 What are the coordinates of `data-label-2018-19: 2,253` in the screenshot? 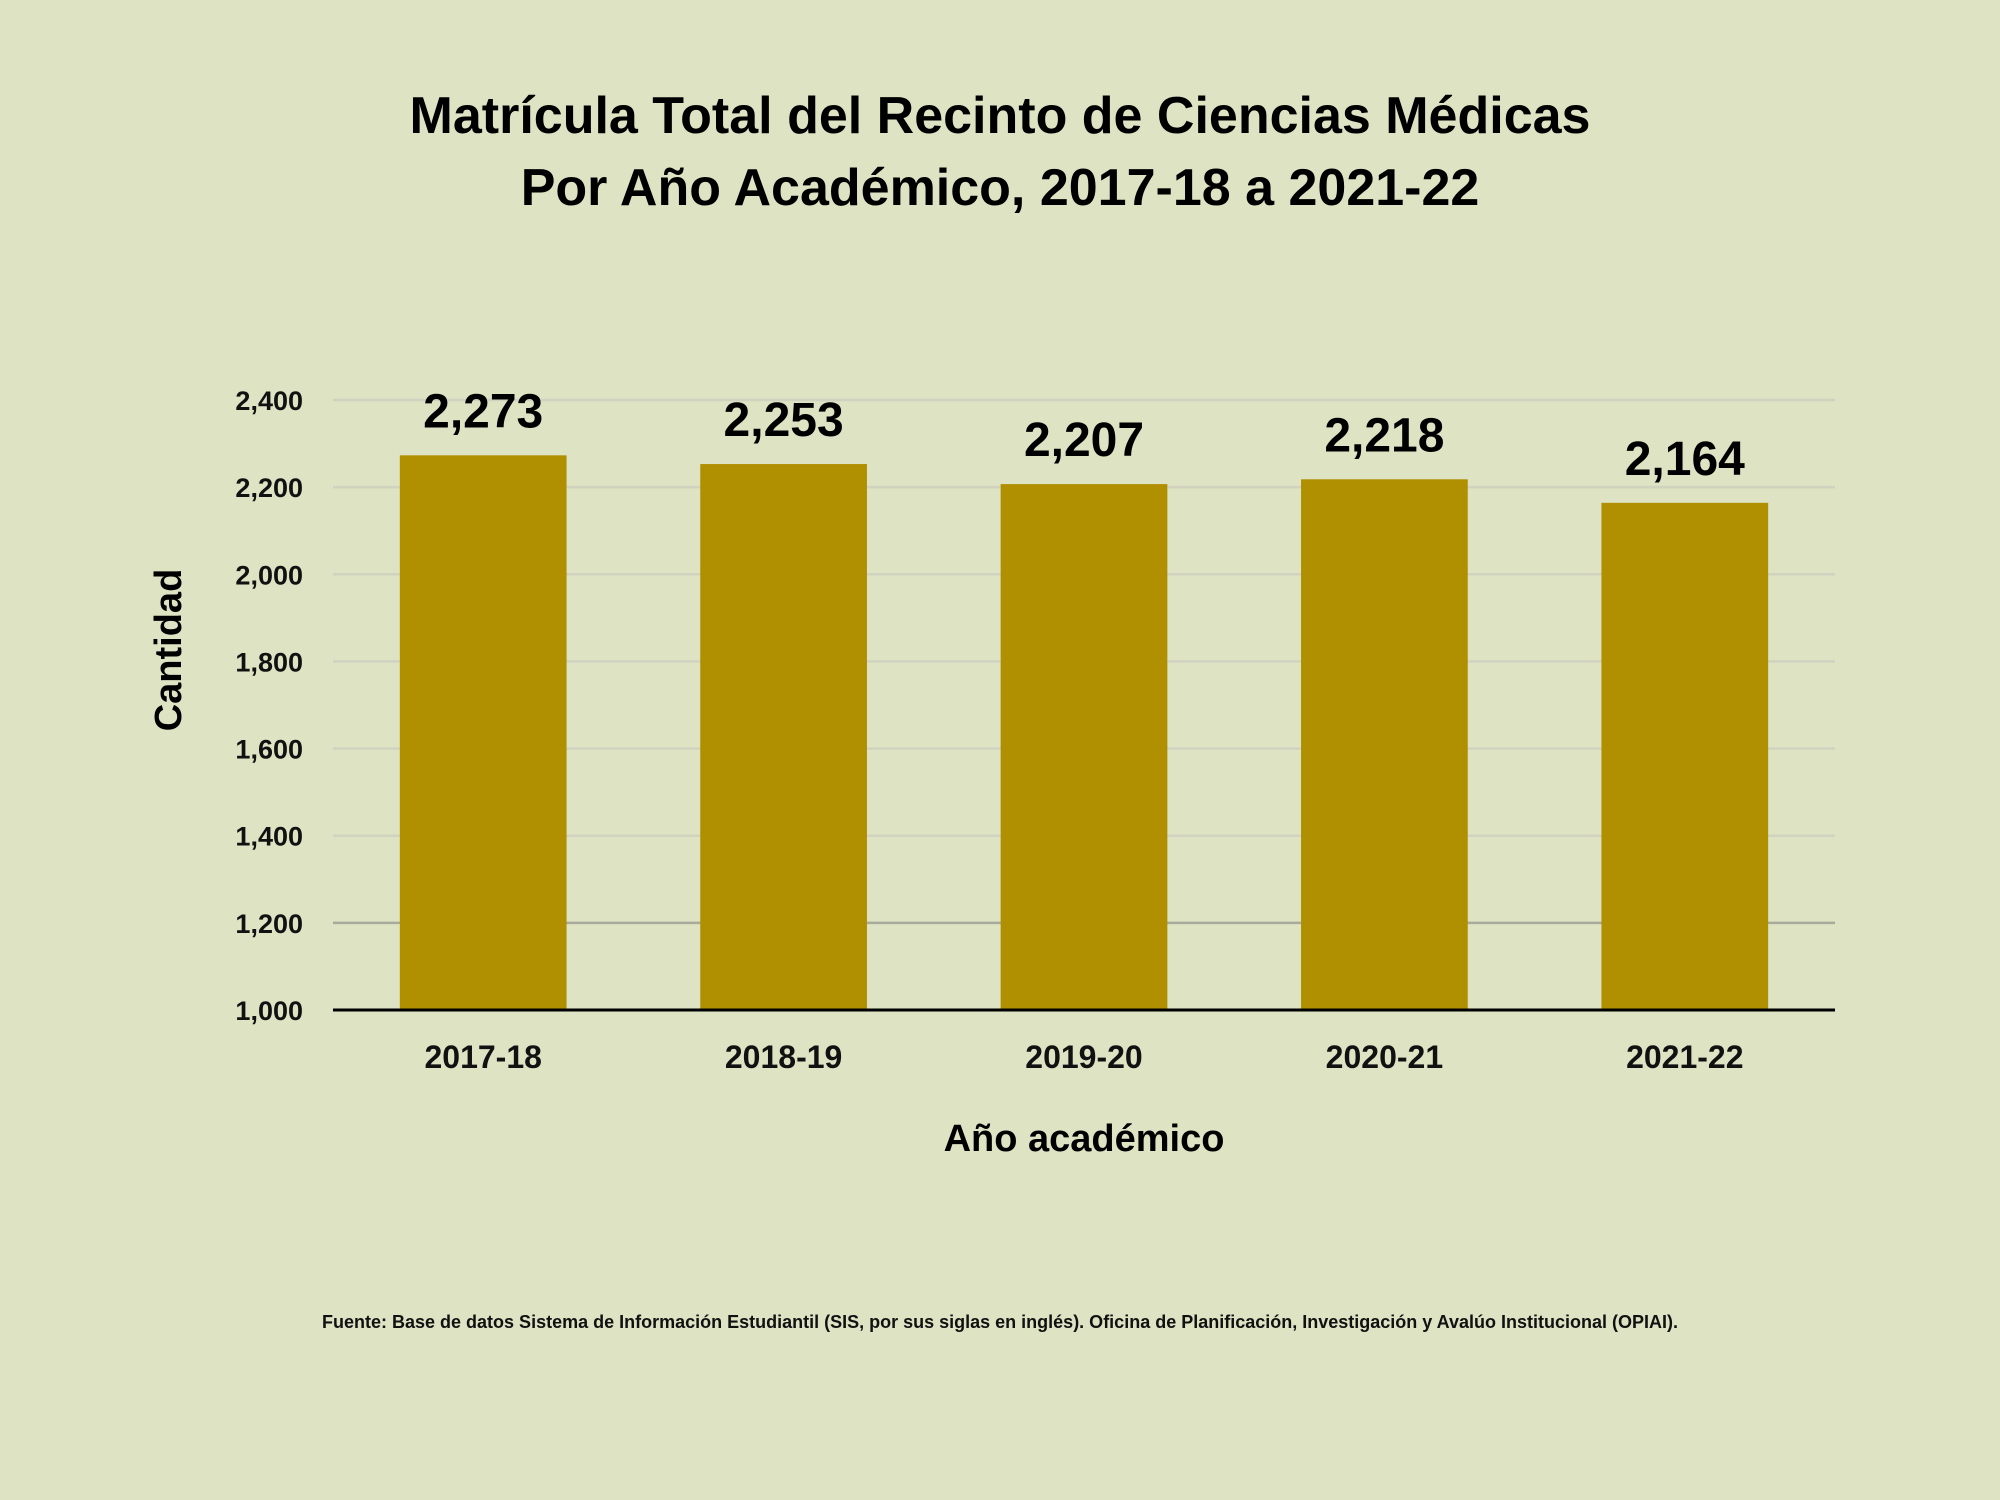 It's located at (784, 420).